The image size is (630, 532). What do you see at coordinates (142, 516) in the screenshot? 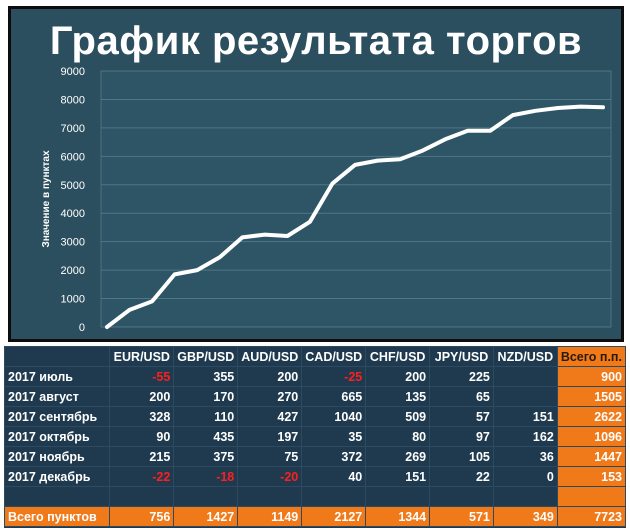
I see `footer-cell: 756` at bounding box center [142, 516].